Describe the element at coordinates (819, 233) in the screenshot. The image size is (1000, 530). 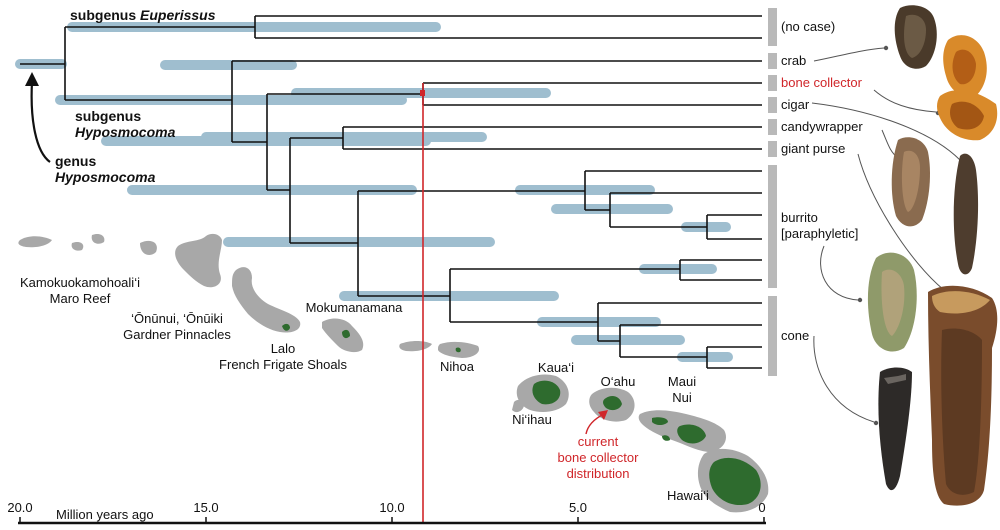
I see `case-label-paraphyletic: [paraphyletic]` at that location.